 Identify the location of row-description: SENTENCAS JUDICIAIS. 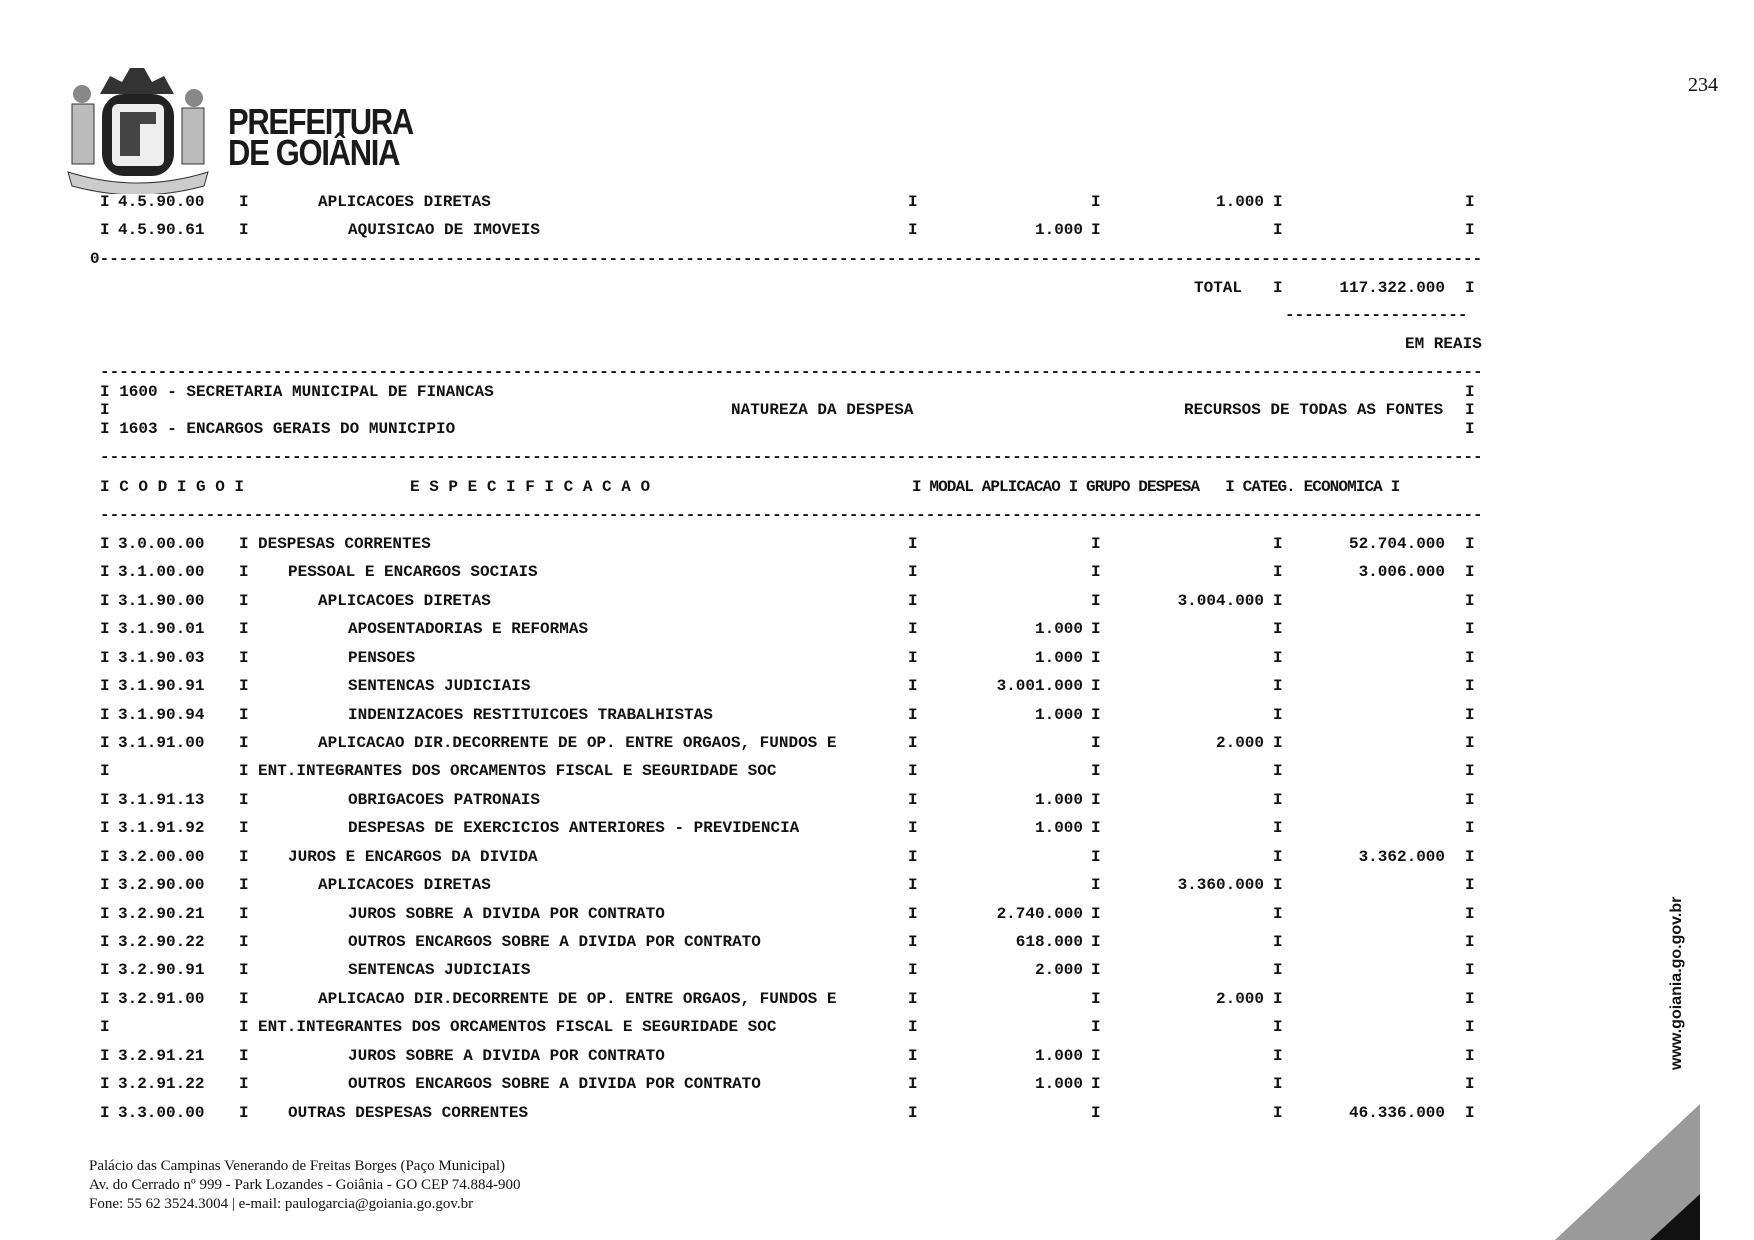
(439, 686).